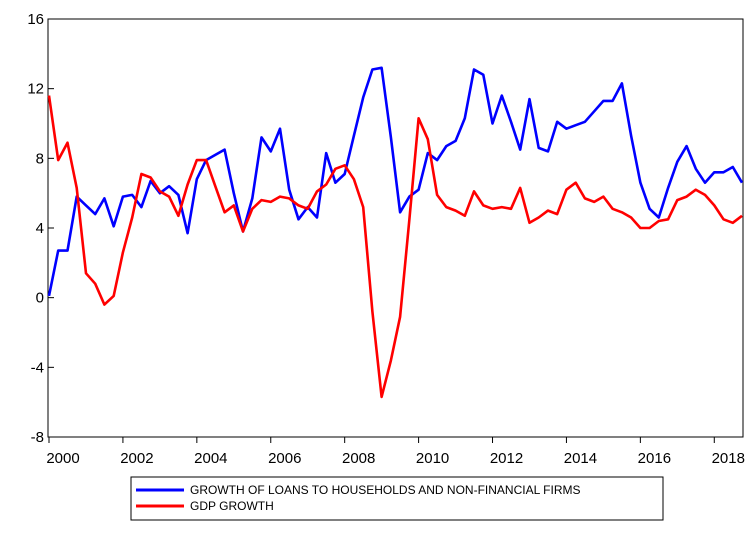 The width and height of the screenshot is (751, 557). Describe the element at coordinates (40, 228) in the screenshot. I see `y-tick-label: 4` at that location.